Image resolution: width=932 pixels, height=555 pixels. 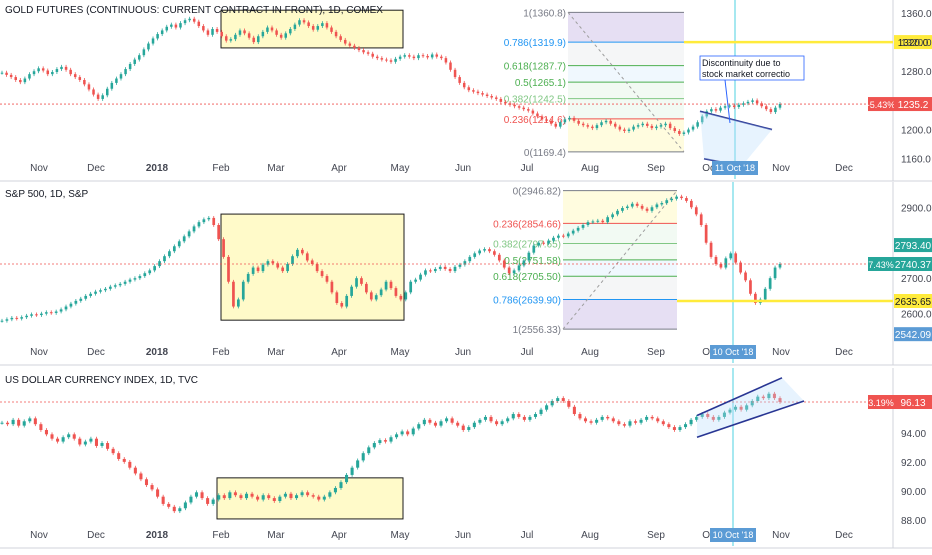 What do you see at coordinates (96, 168) in the screenshot?
I see `x-tick-label: Dec` at bounding box center [96, 168].